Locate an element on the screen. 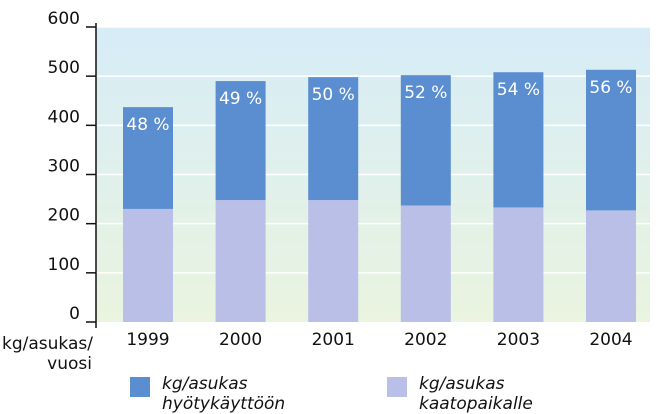  x-tick-label: 1999 is located at coordinates (147, 340).